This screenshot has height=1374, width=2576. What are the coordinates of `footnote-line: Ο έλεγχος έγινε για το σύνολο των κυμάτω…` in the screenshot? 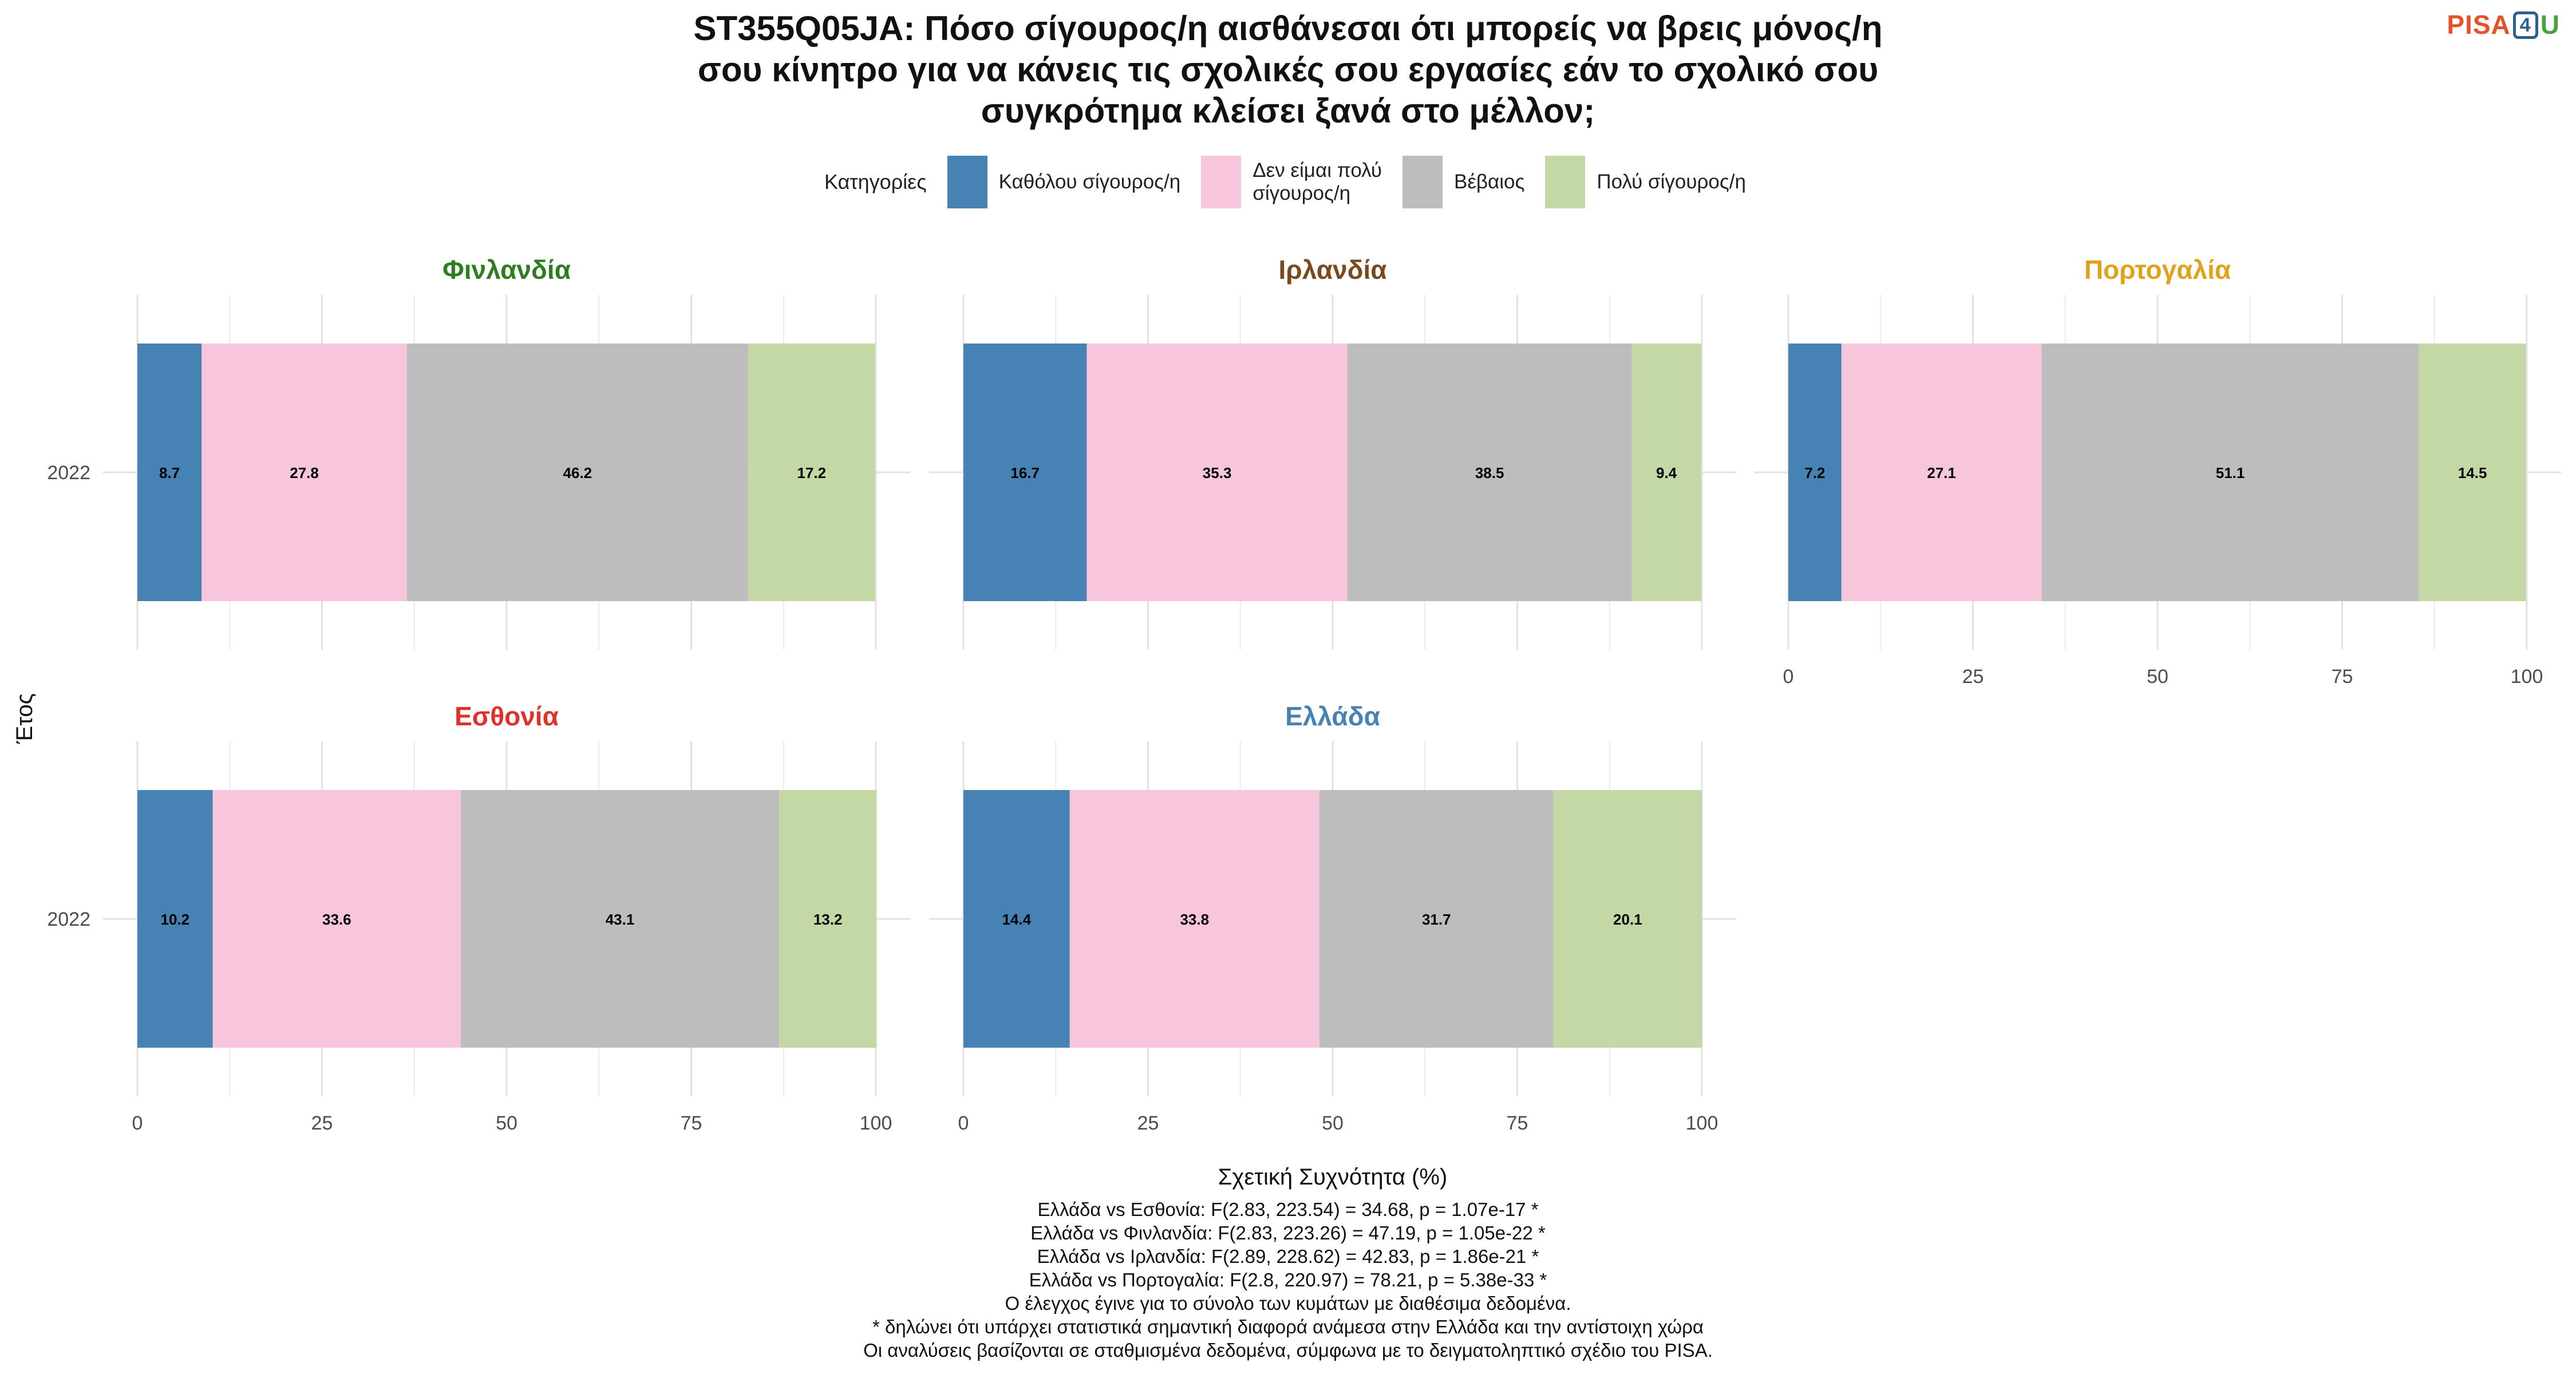 It's located at (1288, 1303).